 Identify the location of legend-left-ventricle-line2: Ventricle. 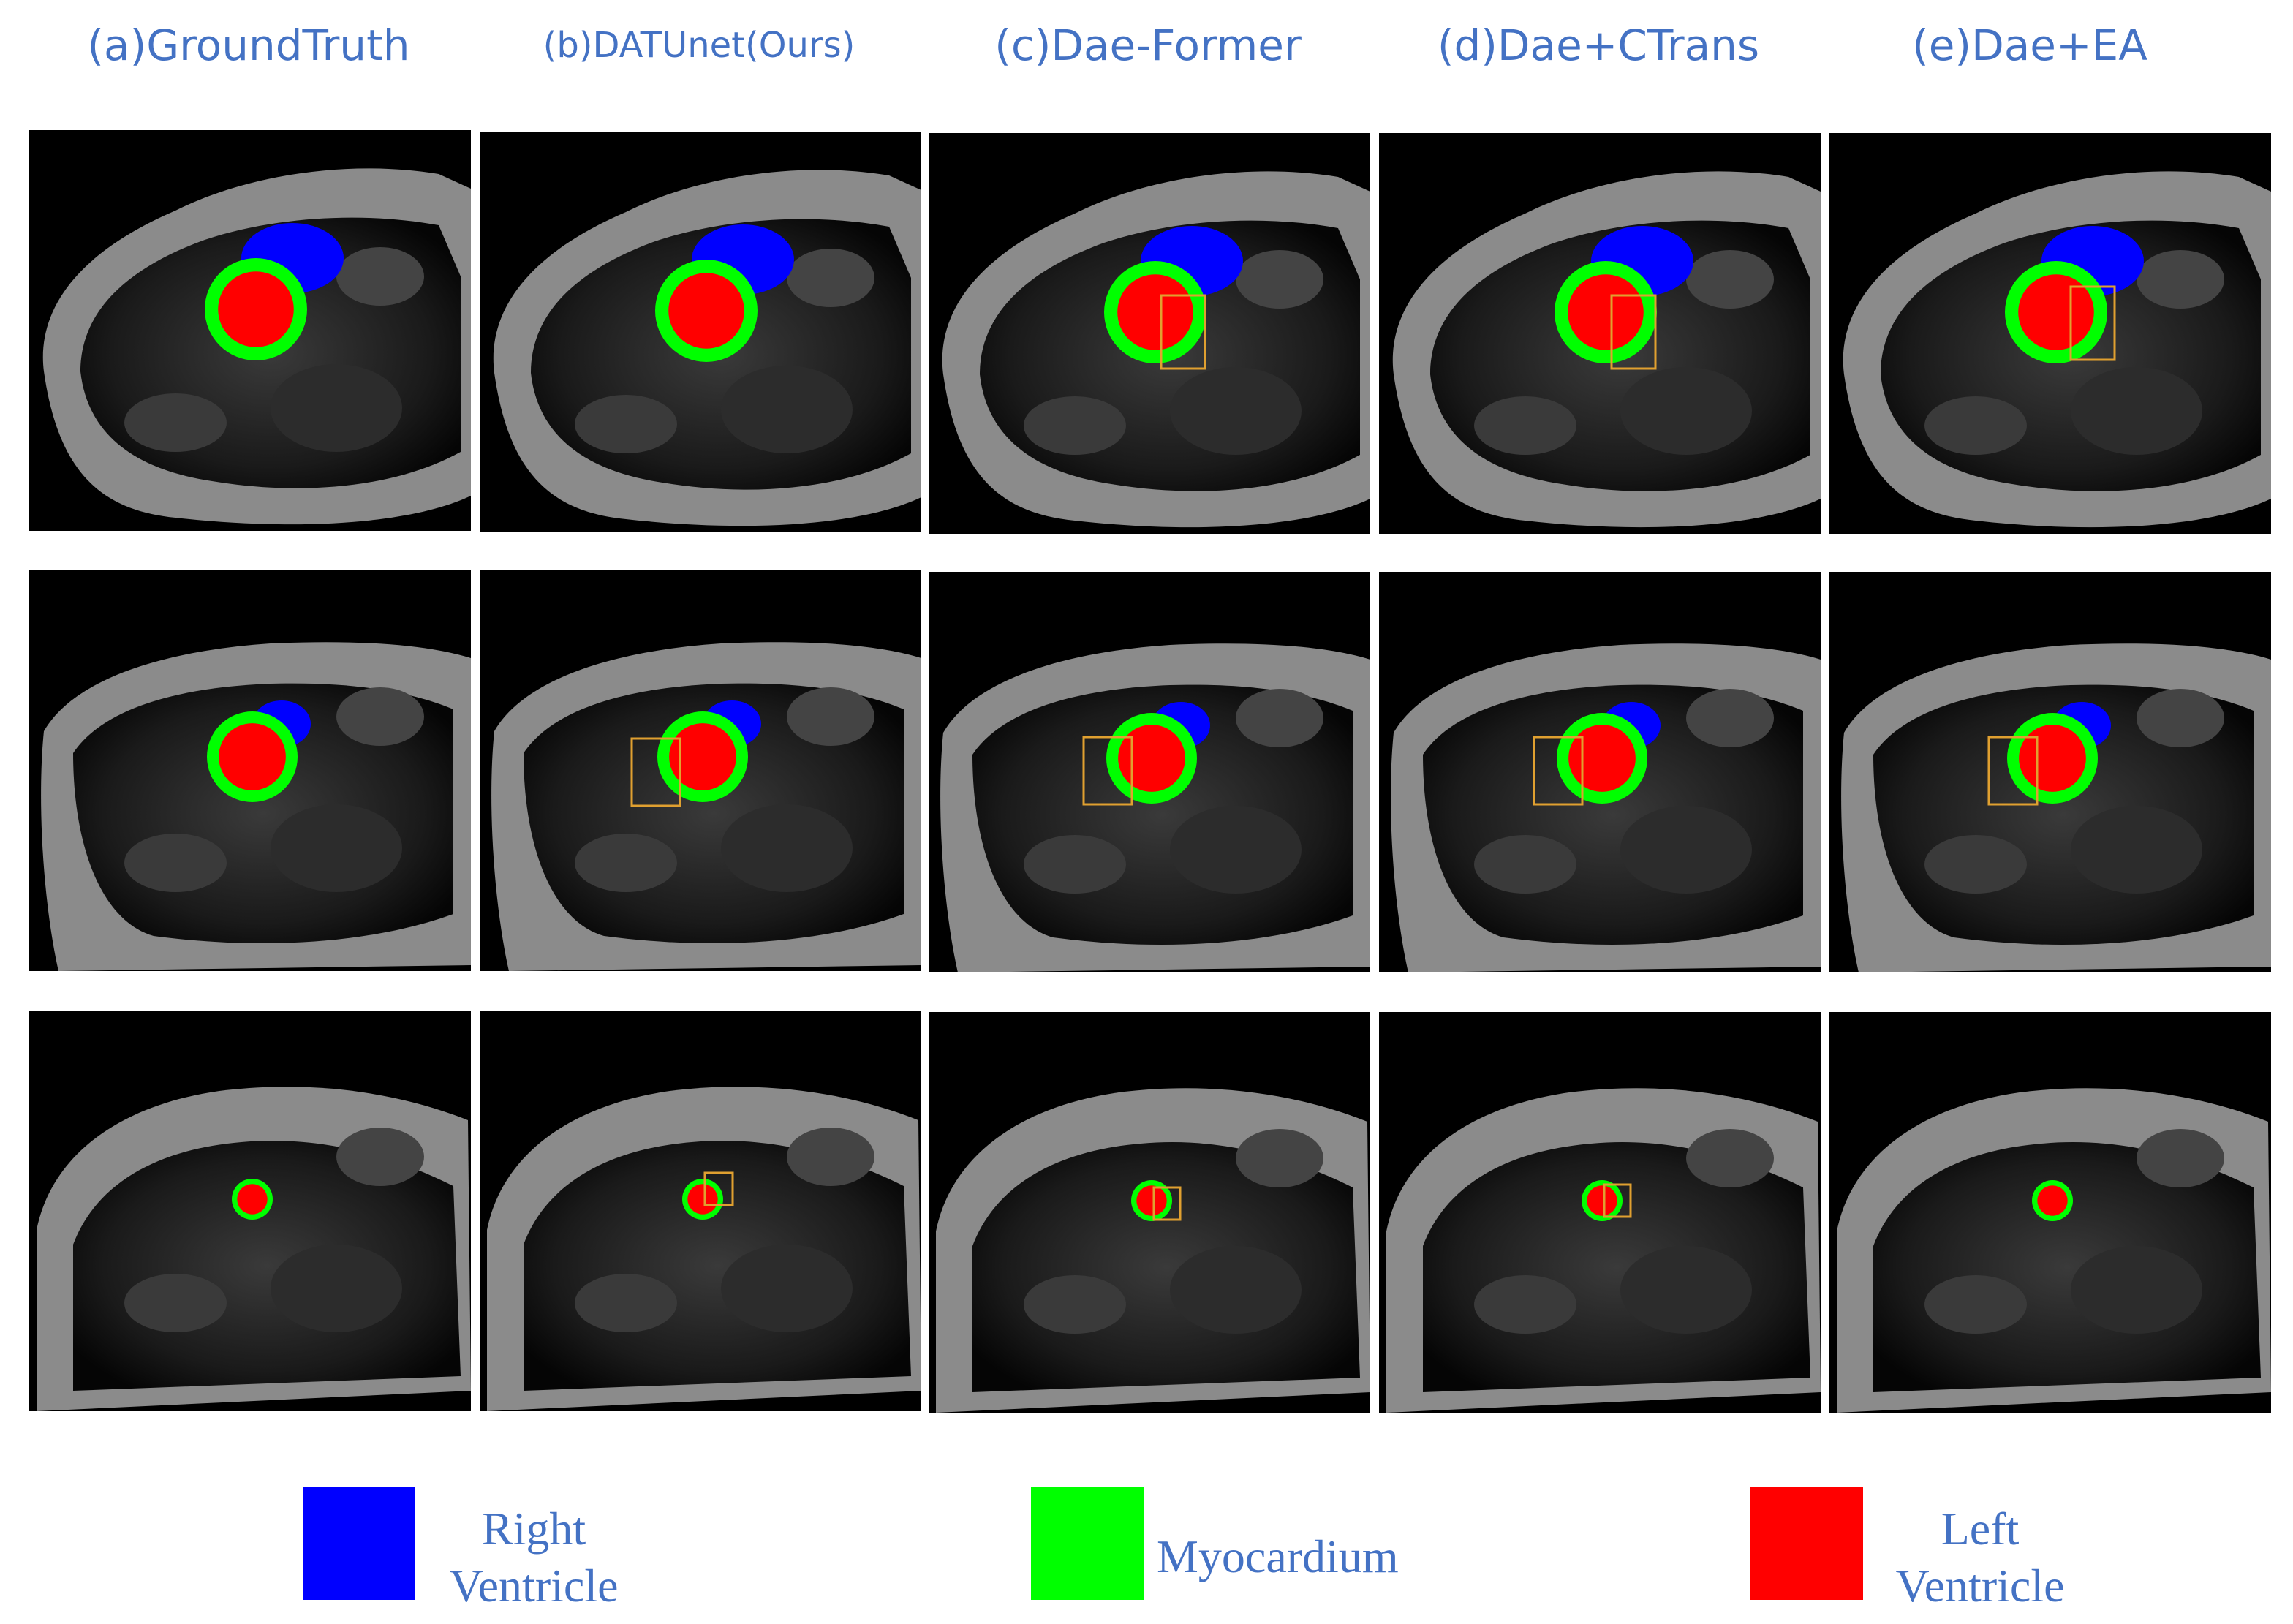
(1980, 1586).